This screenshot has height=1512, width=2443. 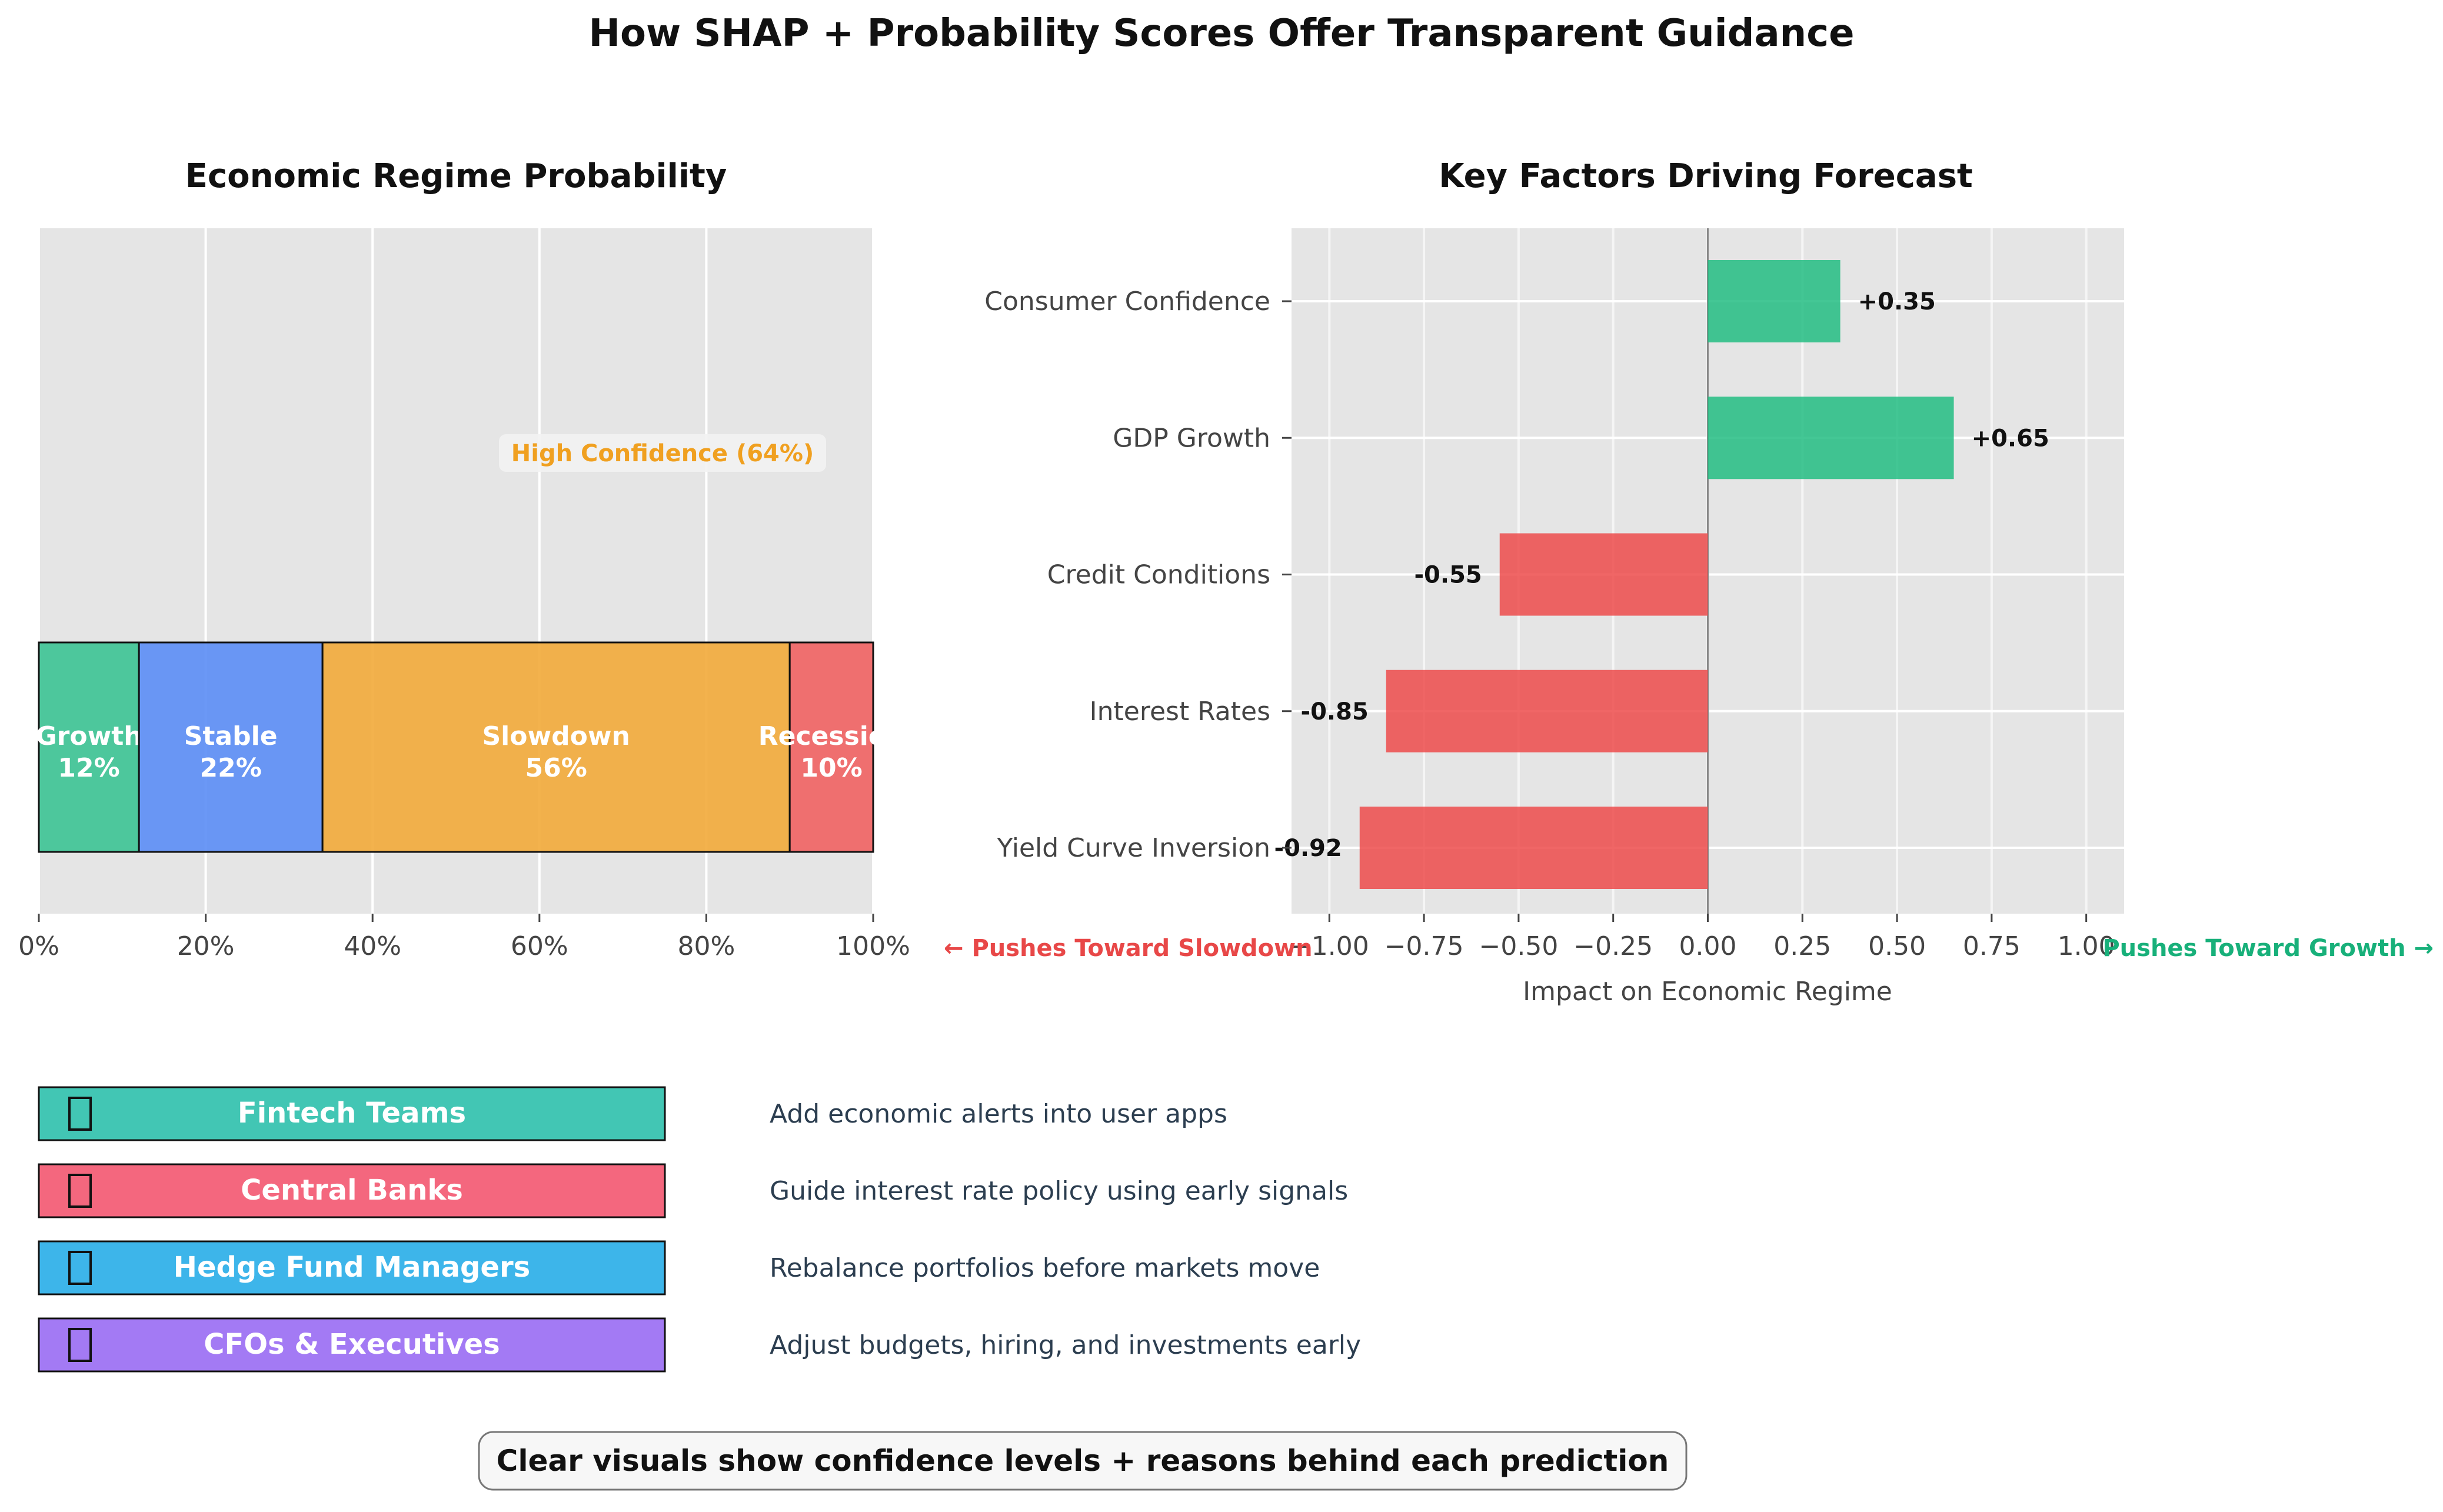 I want to click on segment-value: 22%, so click(x=230, y=768).